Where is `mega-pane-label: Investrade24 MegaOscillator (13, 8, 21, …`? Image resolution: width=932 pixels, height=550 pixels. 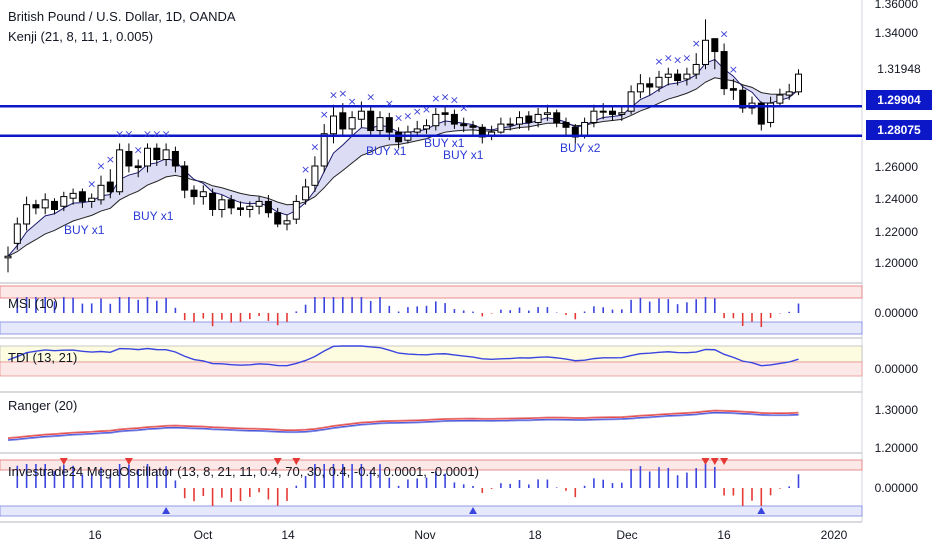
mega-pane-label: Investrade24 MegaOscillator (13, 8, 21, … is located at coordinates (243, 471).